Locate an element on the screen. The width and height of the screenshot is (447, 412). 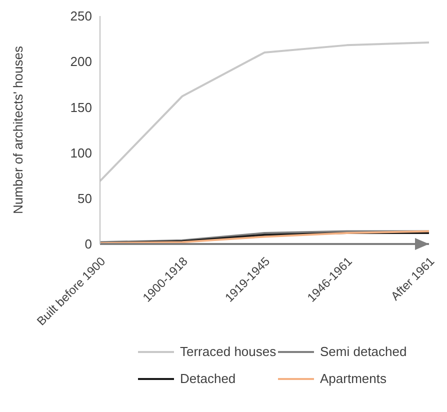
y-tick-label: 0 is located at coordinates (88, 244).